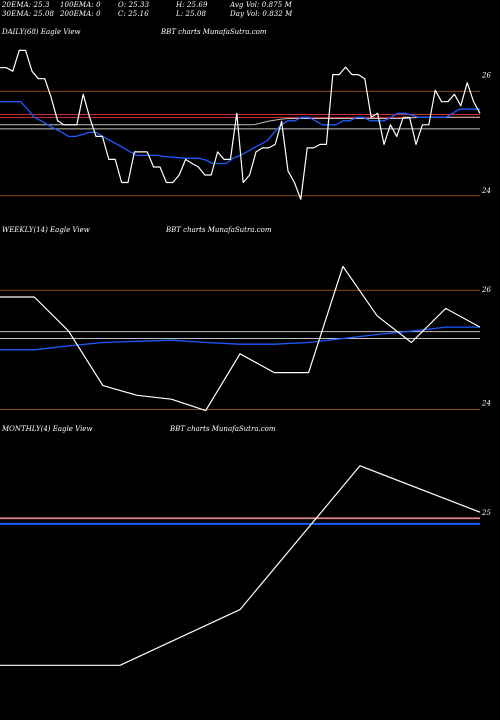 Image resolution: width=500 pixels, height=720 pixels. I want to click on weekly-y-tick-label: 24, so click(486, 404).